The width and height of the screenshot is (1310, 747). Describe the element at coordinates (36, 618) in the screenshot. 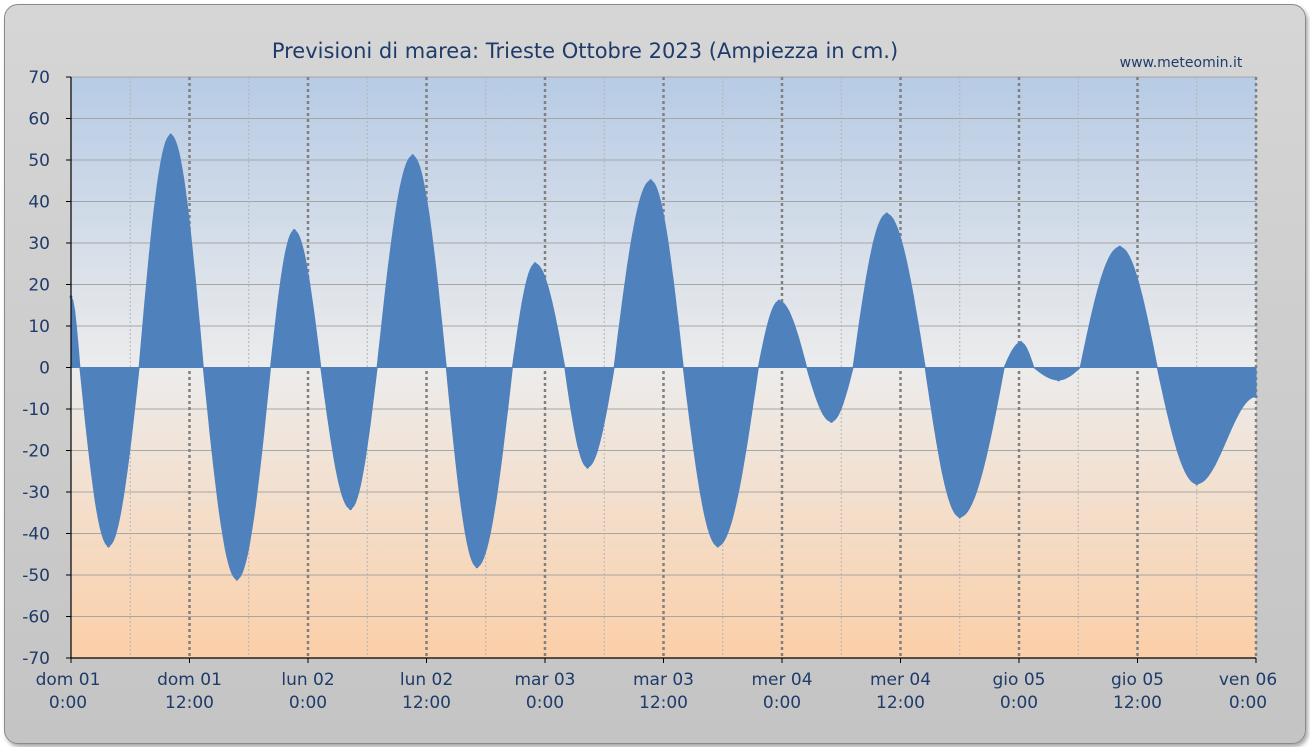

I see `y-tick-label: -60` at that location.